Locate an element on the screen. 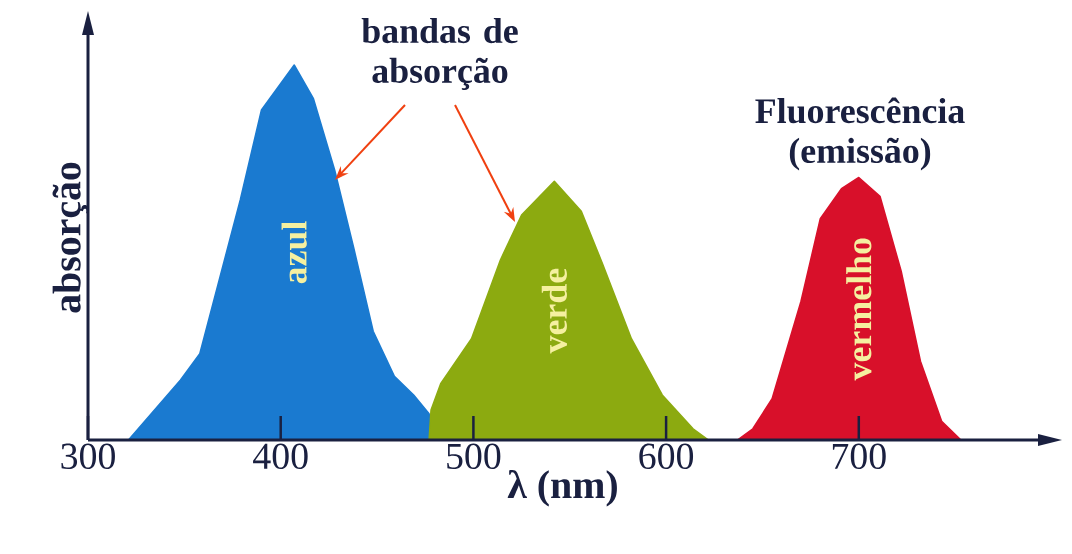 The height and width of the screenshot is (554, 1072). series-label: verde is located at coordinates (554, 311).